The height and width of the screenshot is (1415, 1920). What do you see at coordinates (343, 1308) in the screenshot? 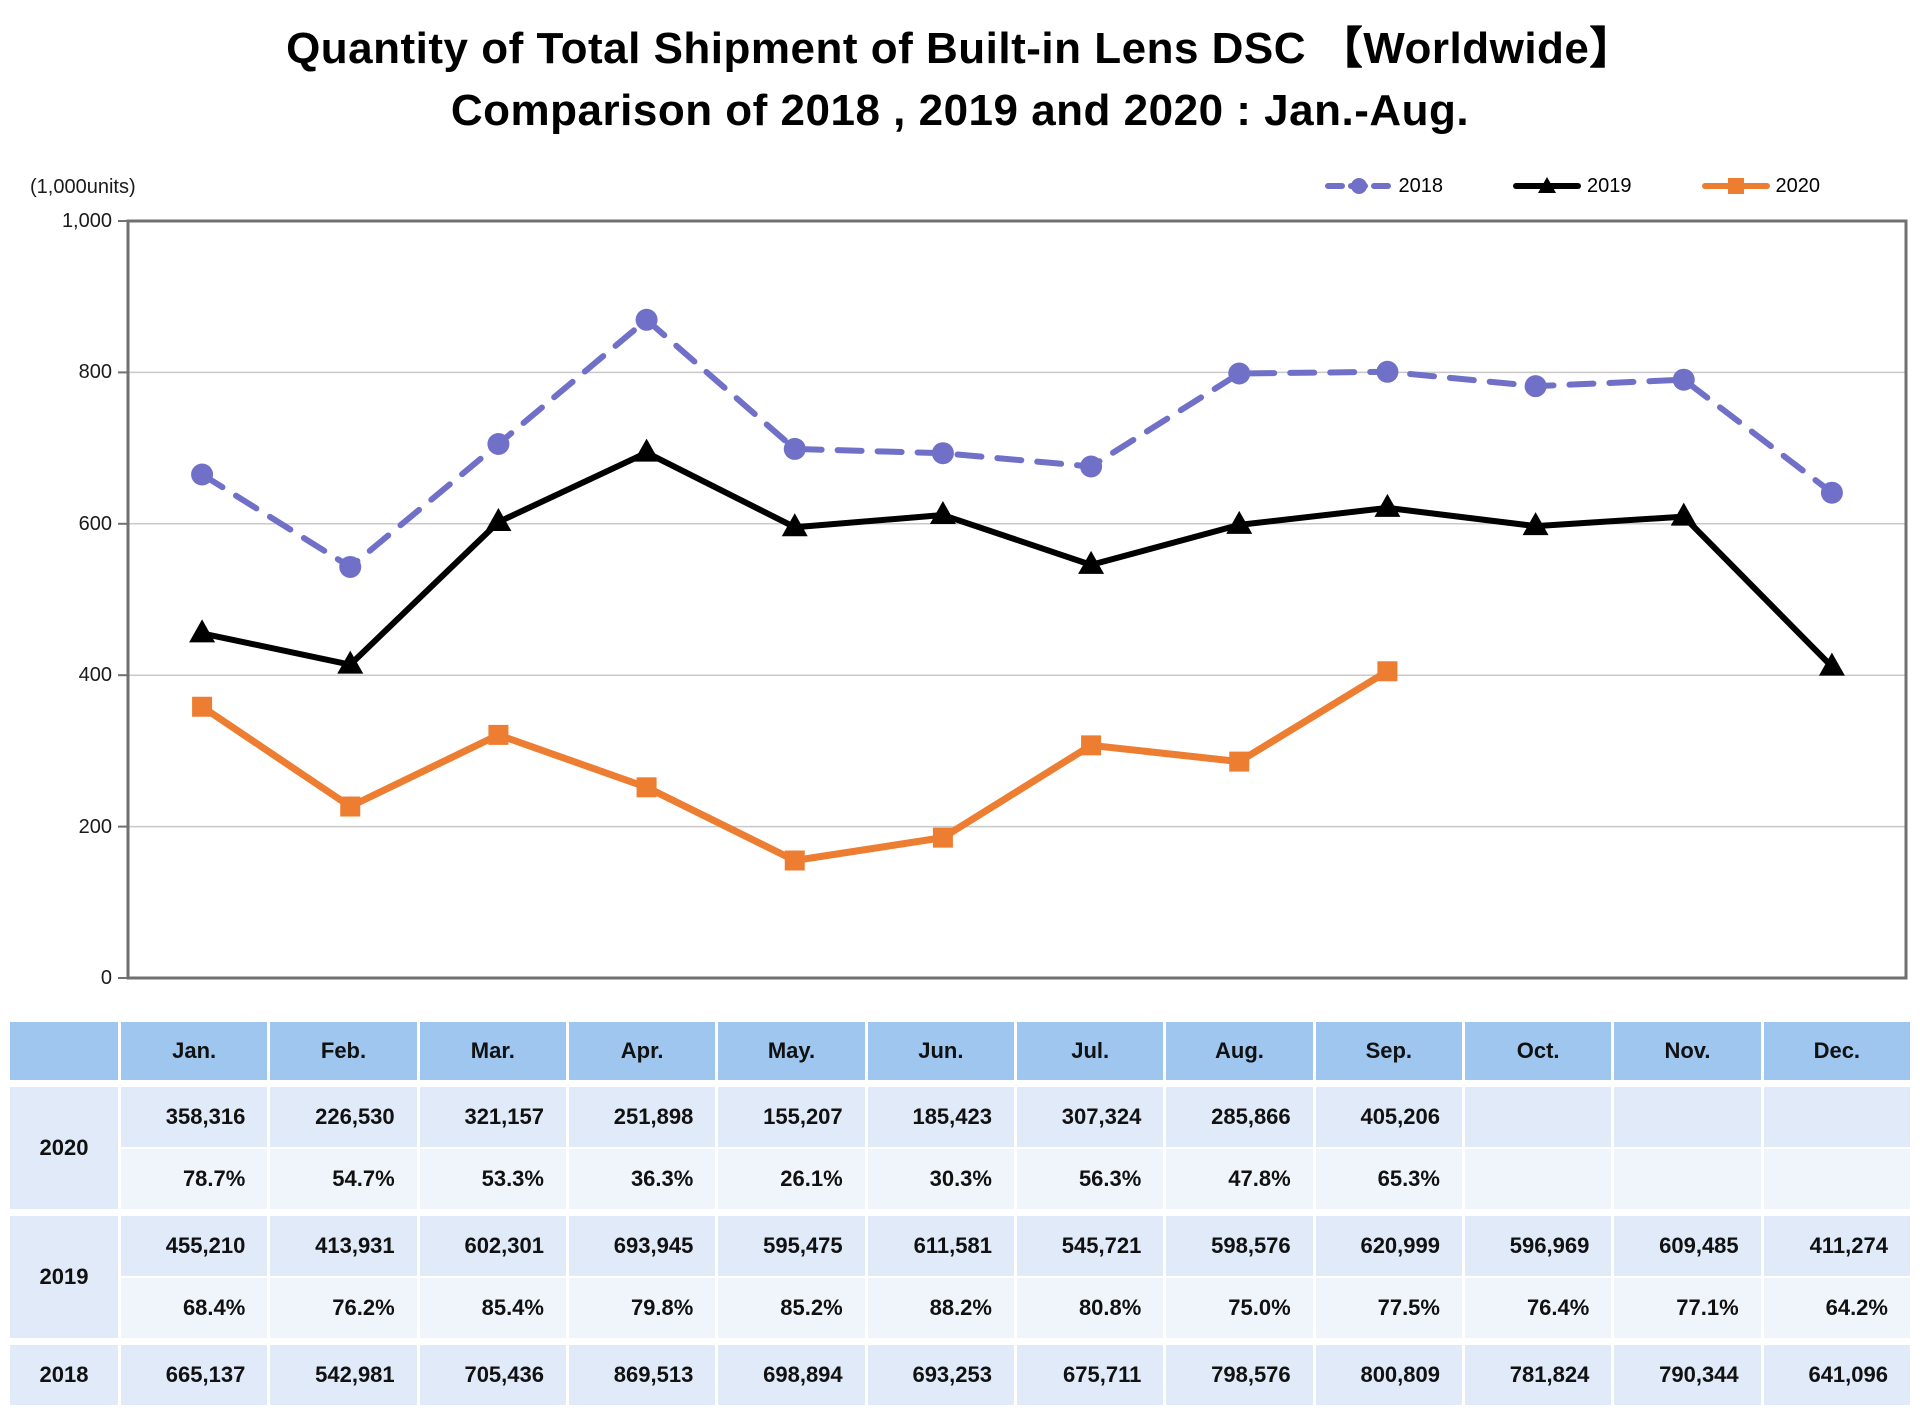
I see `table-percent-cell: 76.2%` at bounding box center [343, 1308].